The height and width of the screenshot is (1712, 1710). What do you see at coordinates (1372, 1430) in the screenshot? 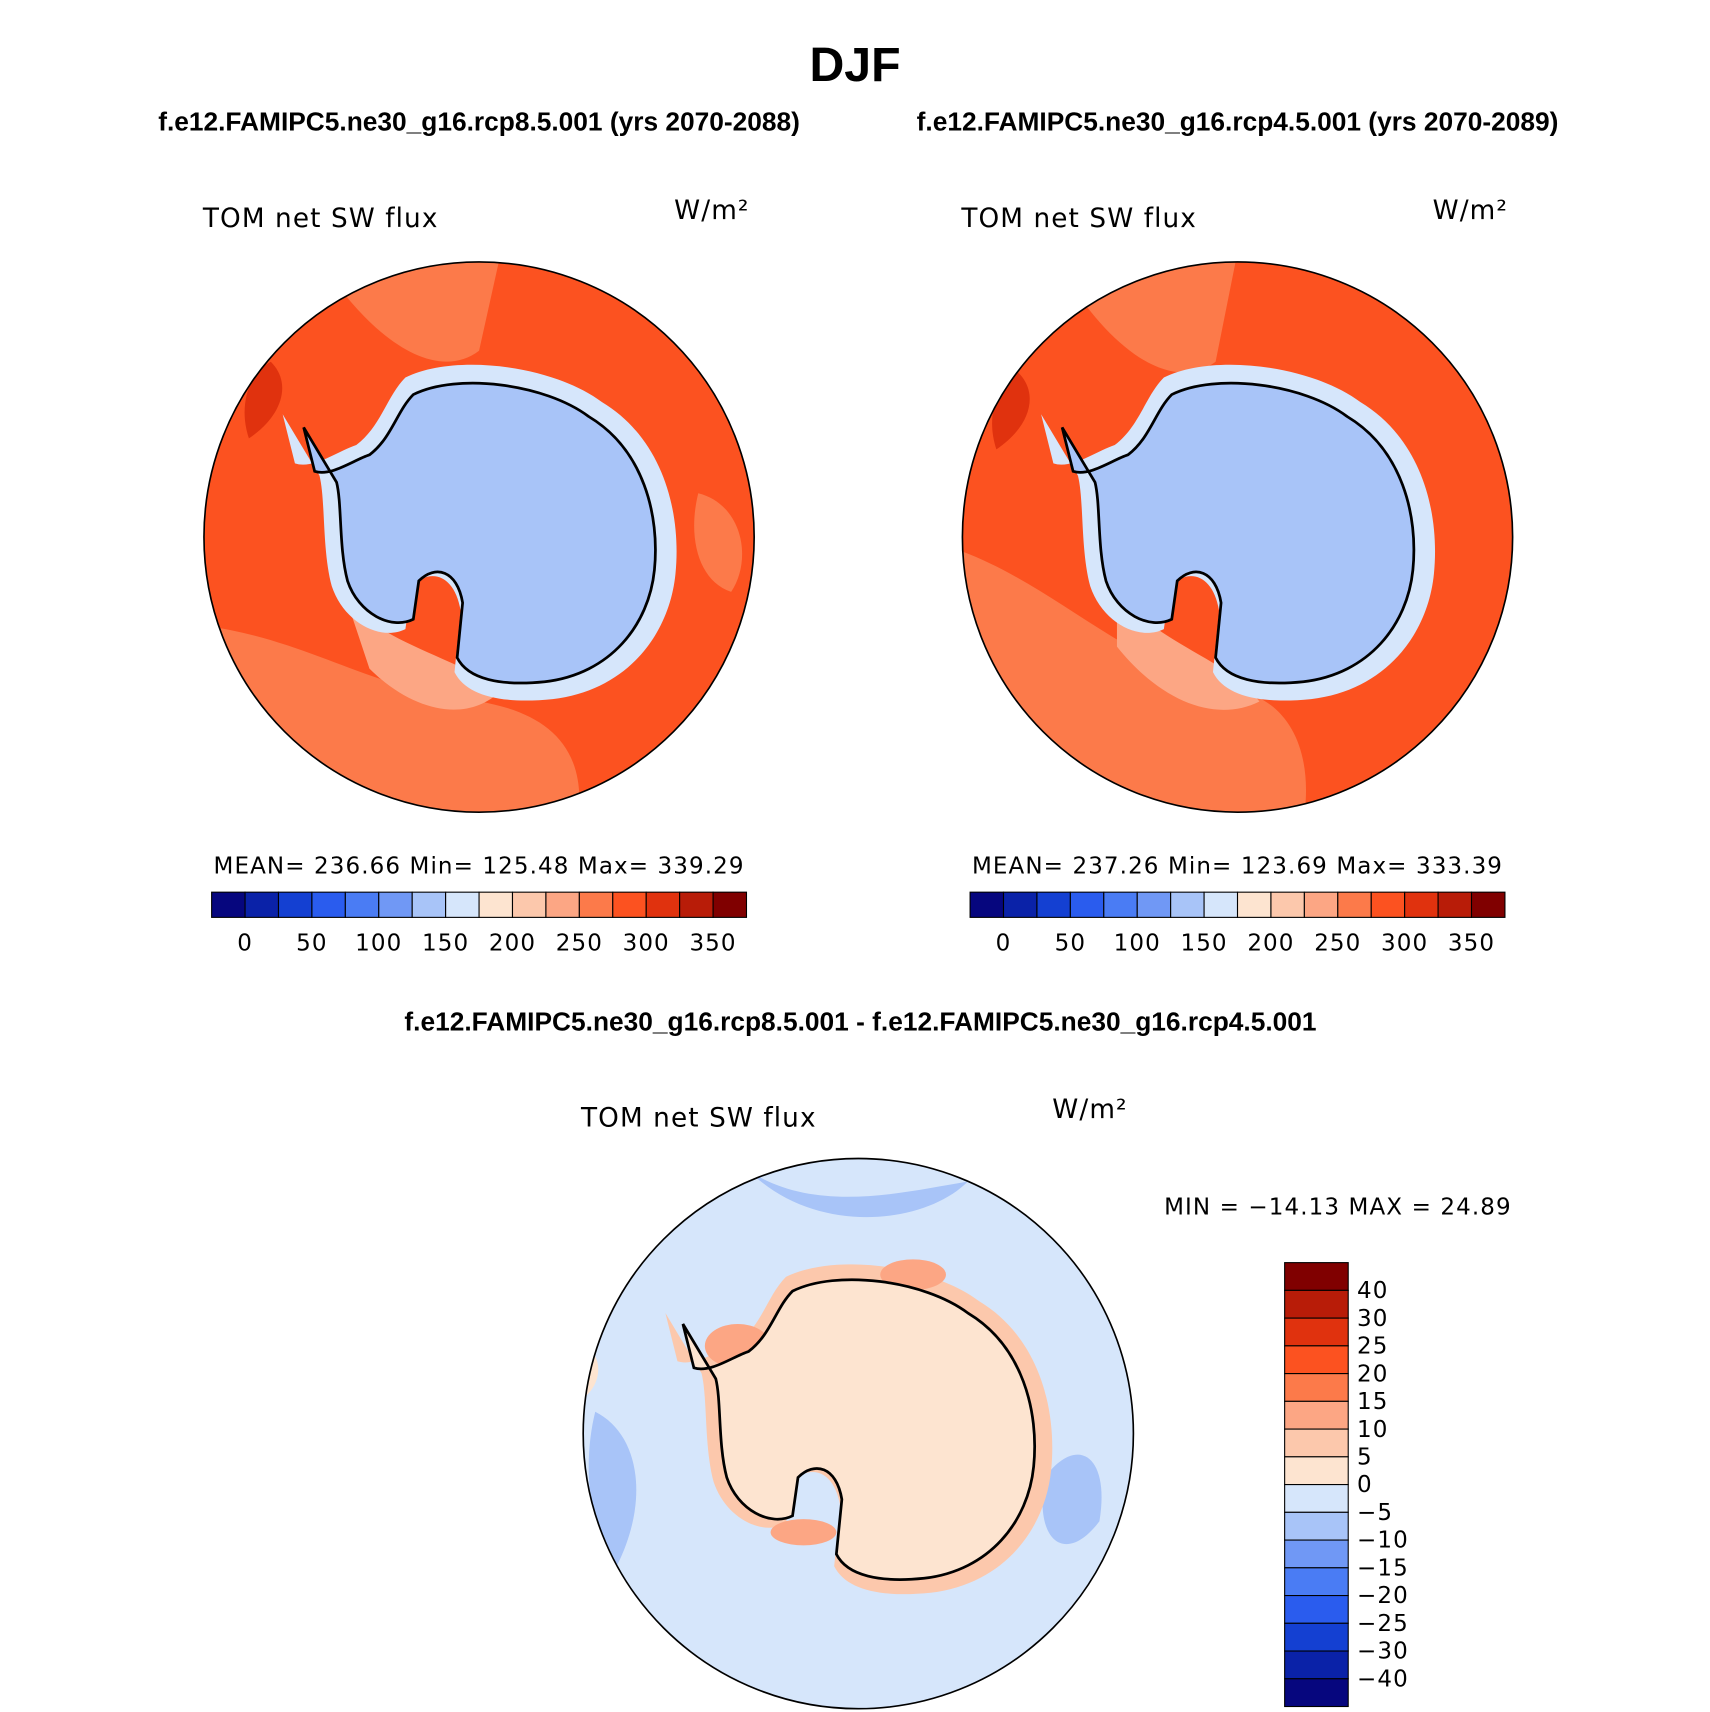
I see `colorbar-label: 10` at bounding box center [1372, 1430].